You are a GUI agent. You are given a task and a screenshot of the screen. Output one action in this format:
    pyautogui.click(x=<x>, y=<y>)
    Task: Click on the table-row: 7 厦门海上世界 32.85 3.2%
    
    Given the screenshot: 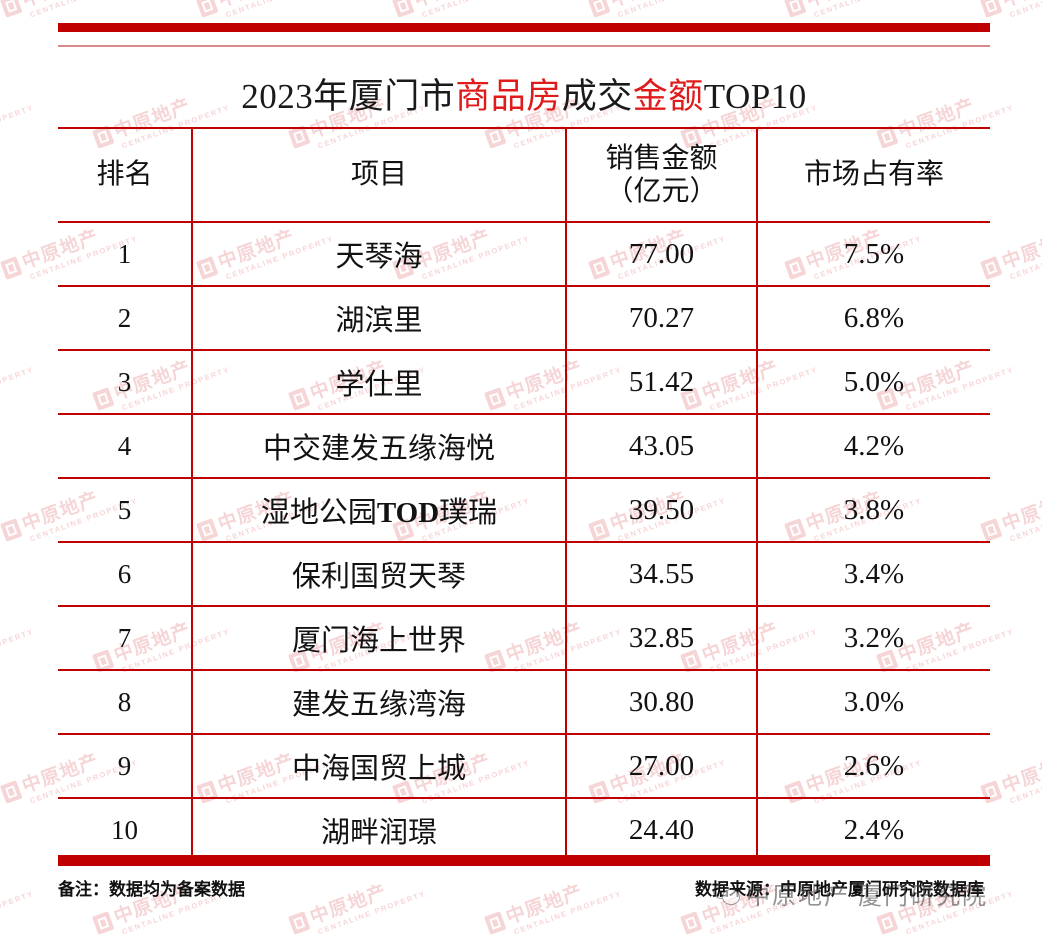 What is the action you would take?
    pyautogui.click(x=524, y=638)
    